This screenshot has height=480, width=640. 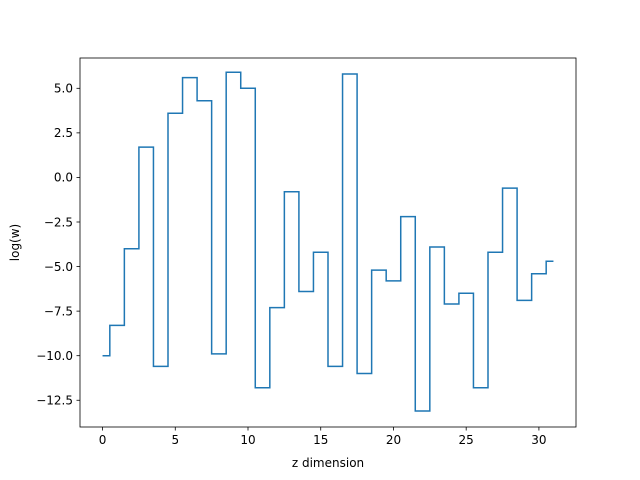 I want to click on y-tick-label: −10.0, so click(x=54, y=356).